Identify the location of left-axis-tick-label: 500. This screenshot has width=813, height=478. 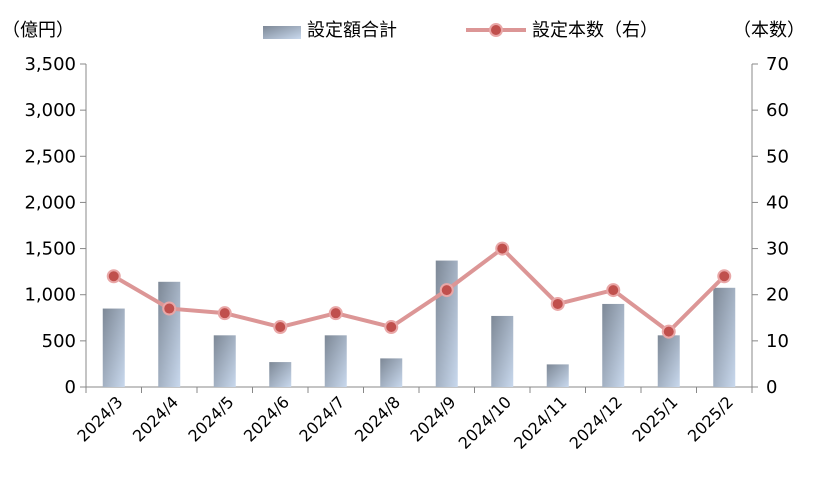
(59, 341).